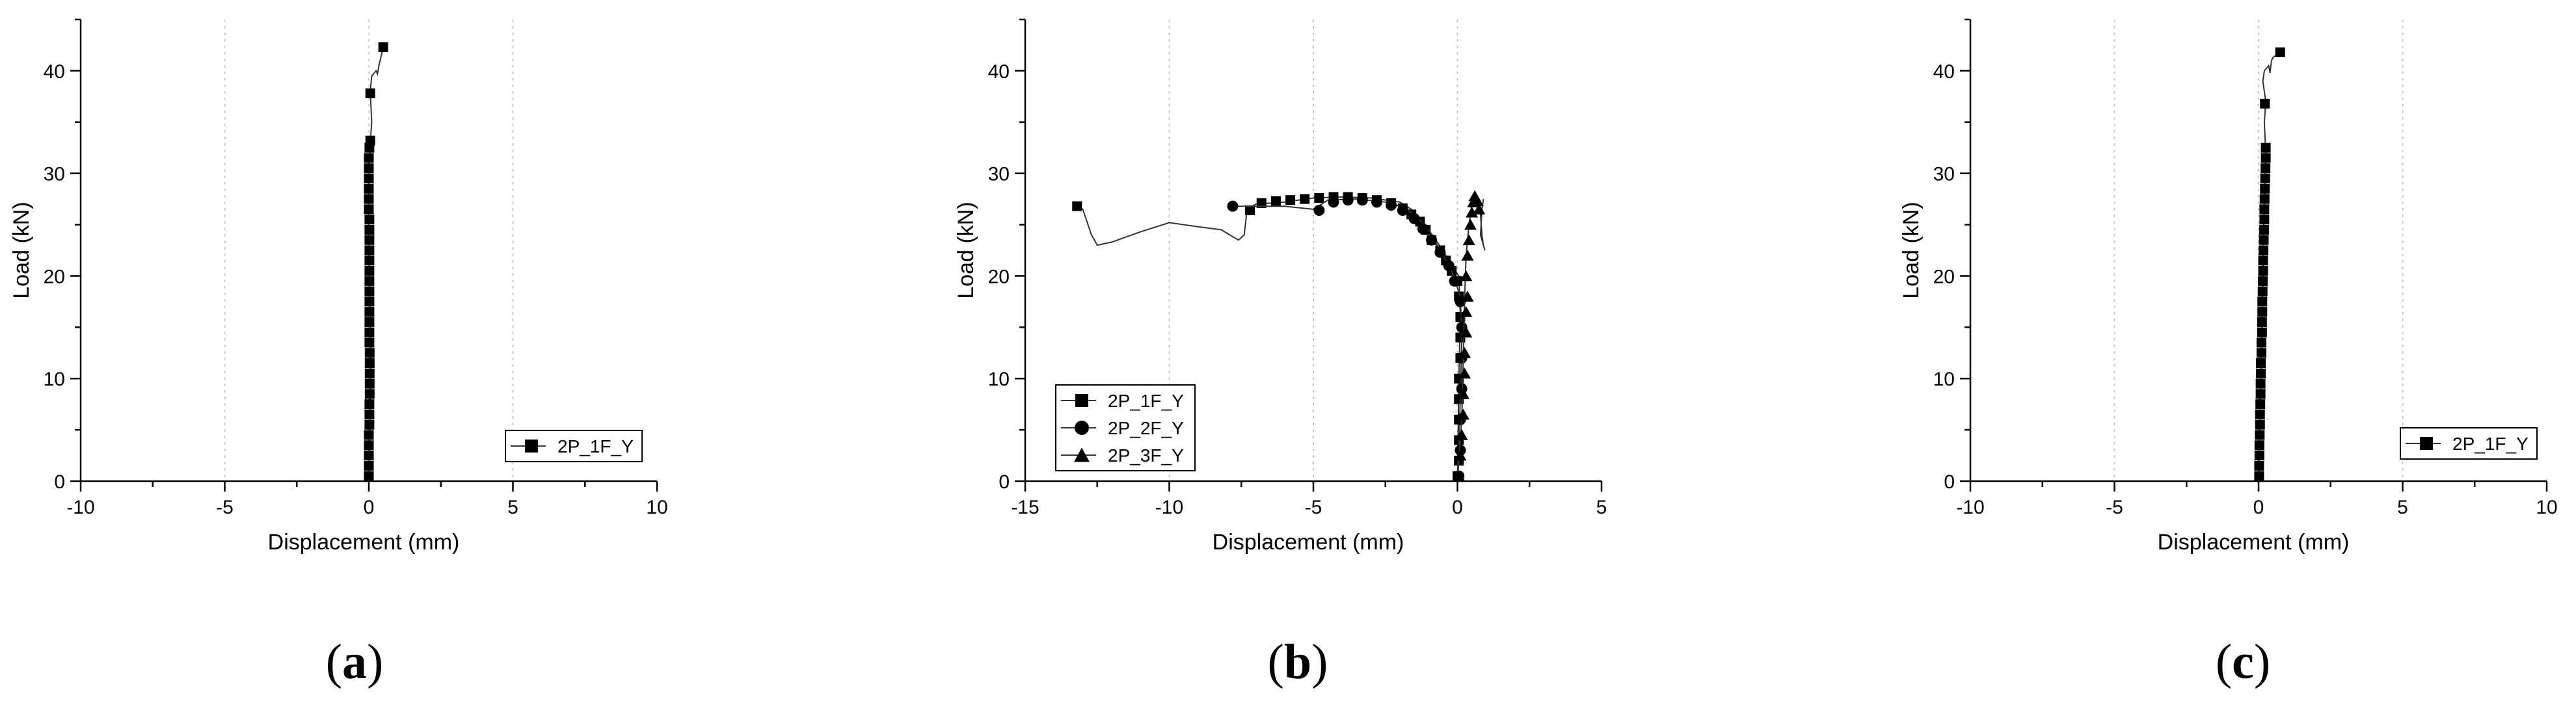  I want to click on x-tick-label: 5, so click(1601, 507).